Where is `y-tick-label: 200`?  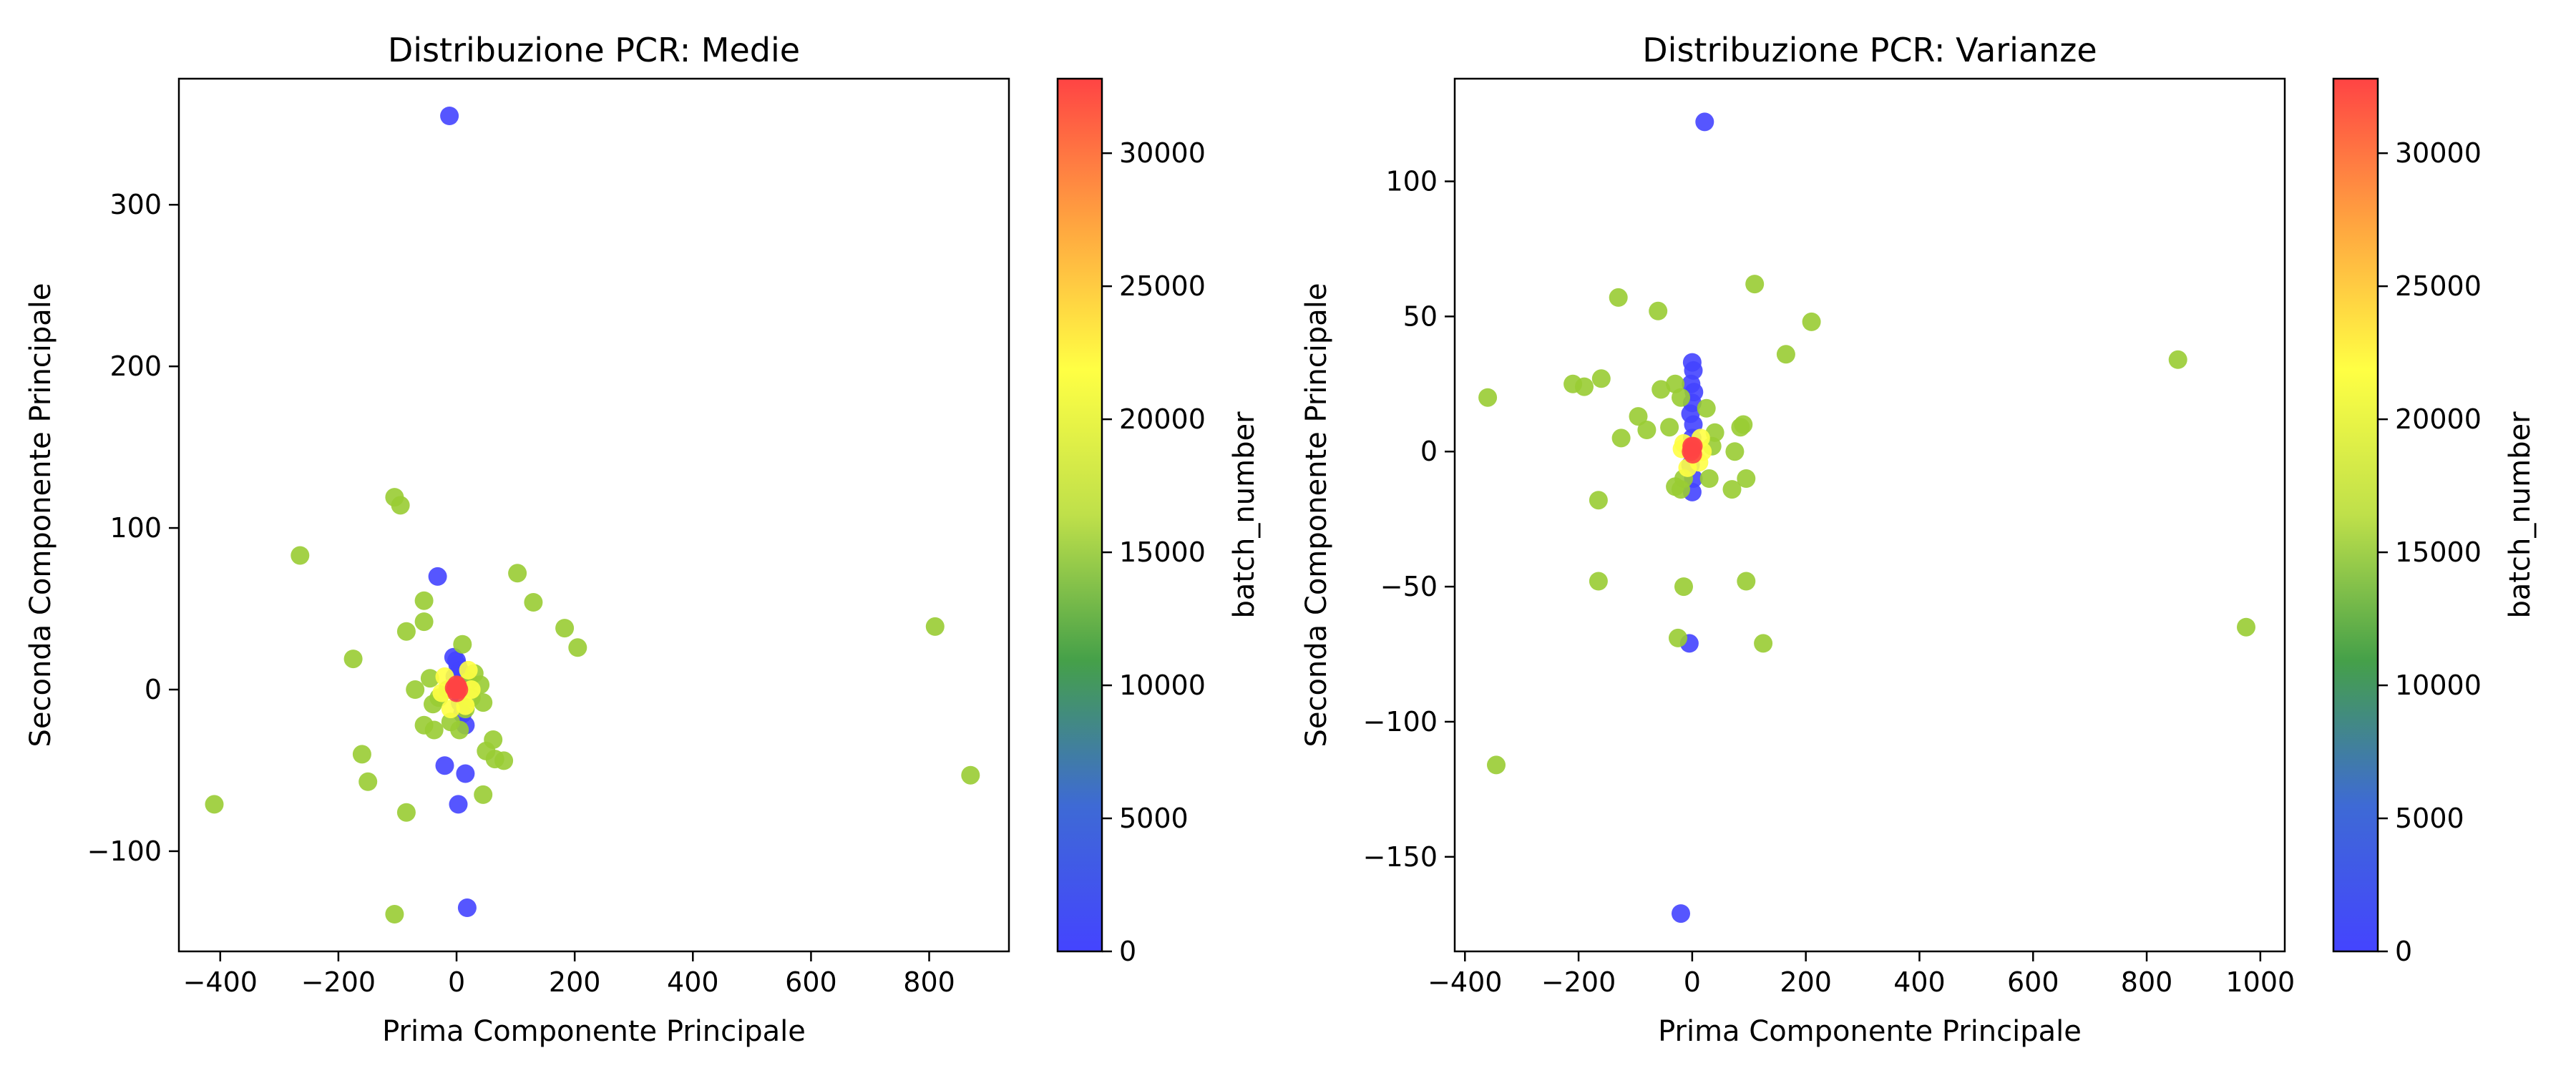 y-tick-label: 200 is located at coordinates (135, 366).